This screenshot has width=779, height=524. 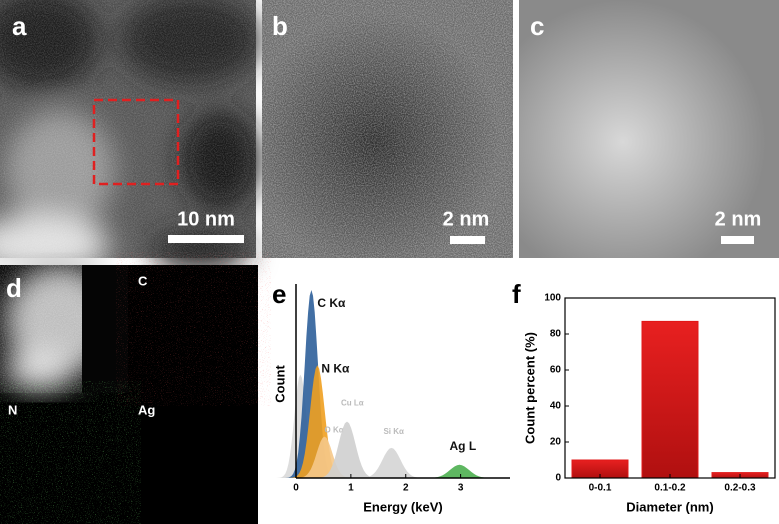 I want to click on x-tick-label: 0.1-0.2, so click(x=670, y=488).